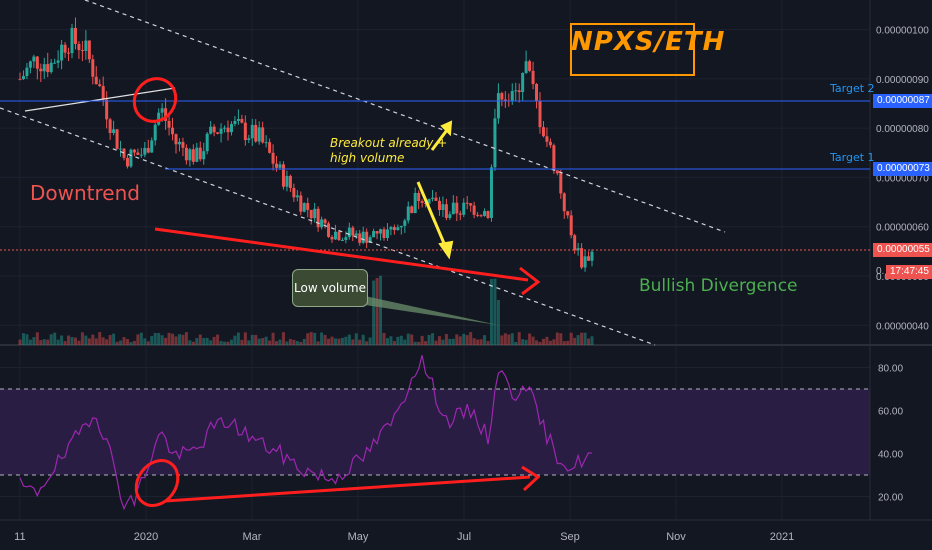 The image size is (932, 550). I want to click on last-price-badge: 0.00000055, so click(902, 250).